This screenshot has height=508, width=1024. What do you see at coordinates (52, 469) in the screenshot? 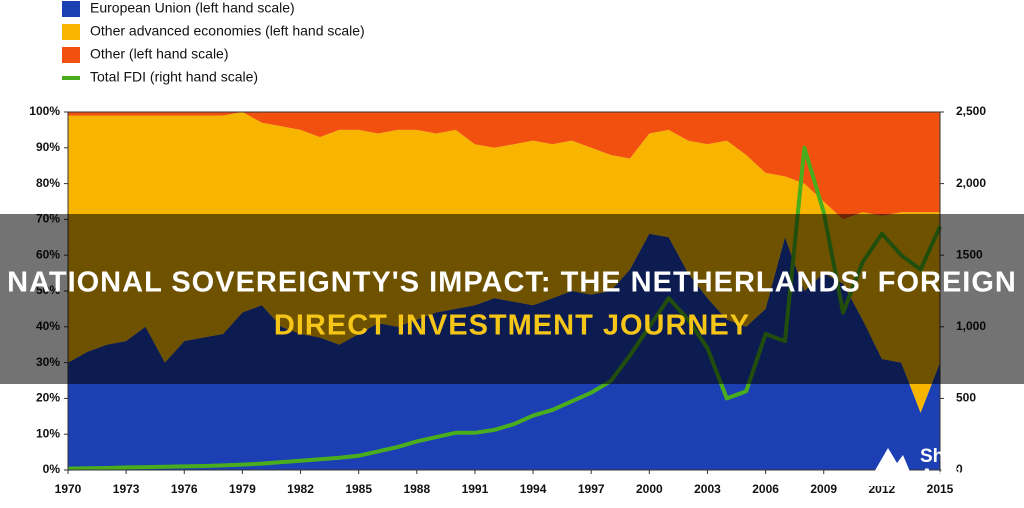
I see `y-tick-label: 0%` at bounding box center [52, 469].